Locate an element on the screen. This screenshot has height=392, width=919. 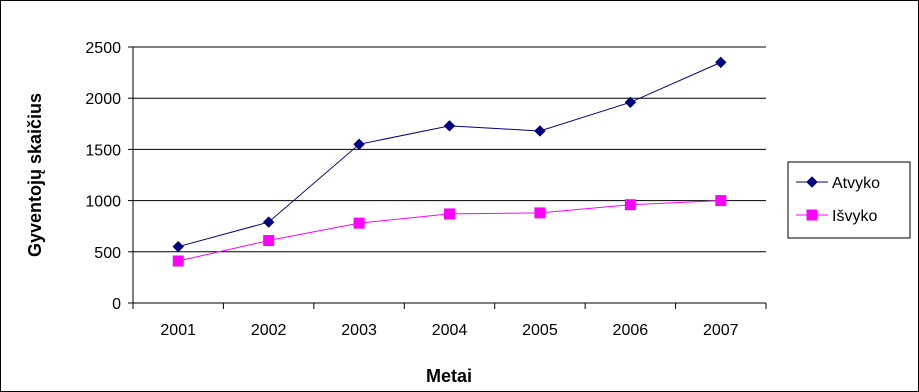
y-tick-label: 2500 is located at coordinates (103, 48).